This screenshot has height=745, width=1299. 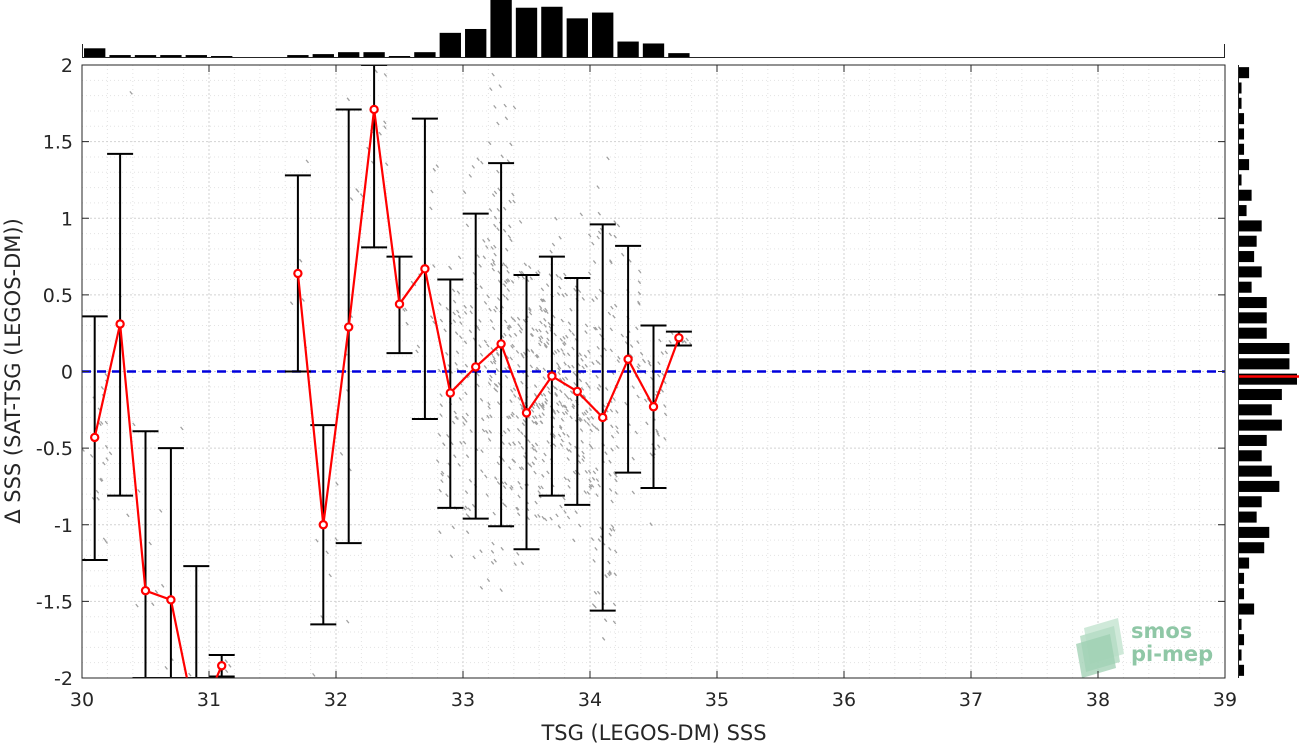 What do you see at coordinates (67, 373) in the screenshot?
I see `y-tick-label: 0` at bounding box center [67, 373].